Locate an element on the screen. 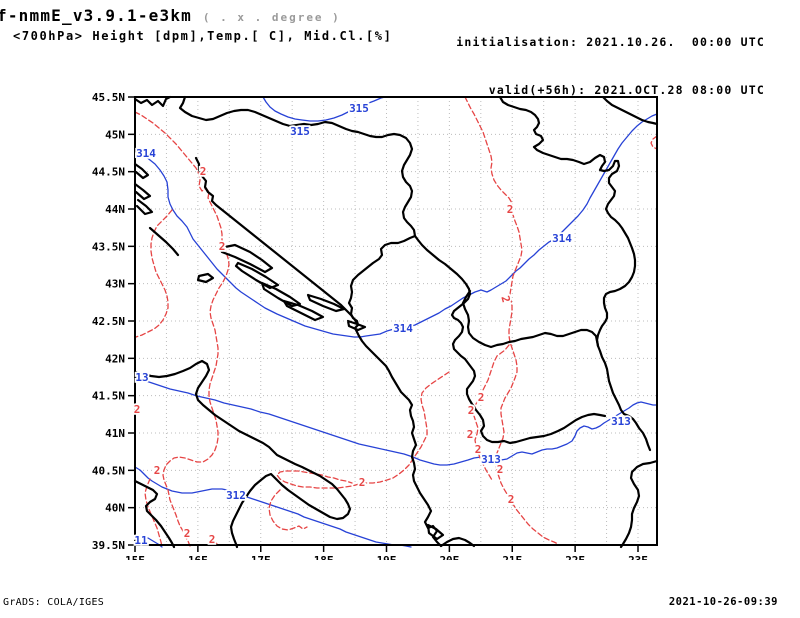 The height and width of the screenshot is (618, 800). x-axis-tick-label: 20E is located at coordinates (449, 557).